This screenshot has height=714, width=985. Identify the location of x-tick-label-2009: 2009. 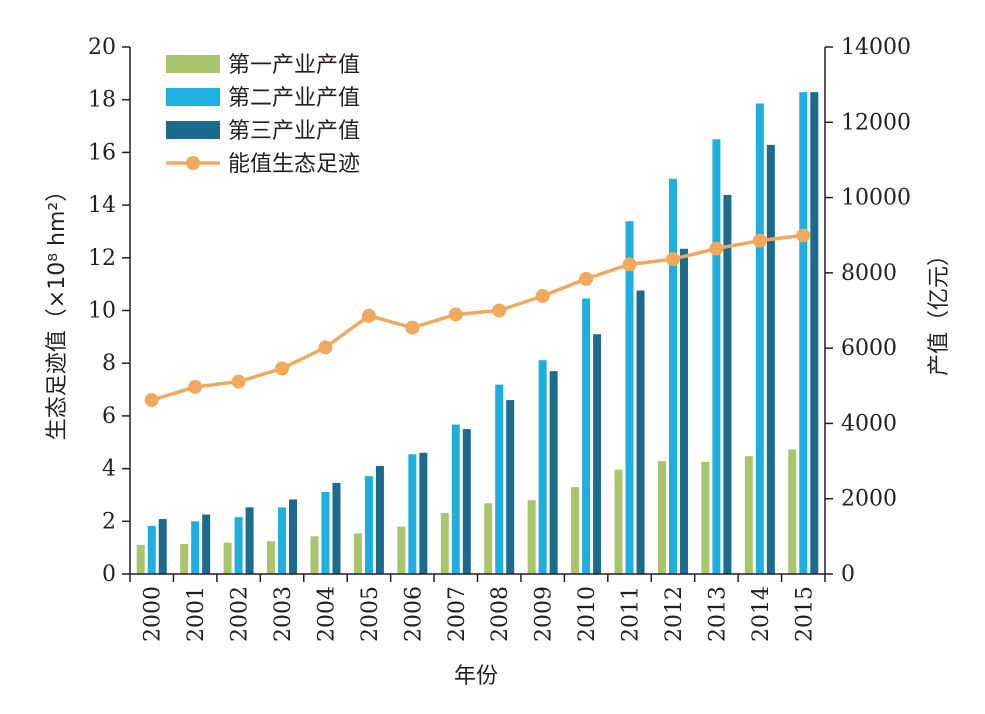
(544, 614).